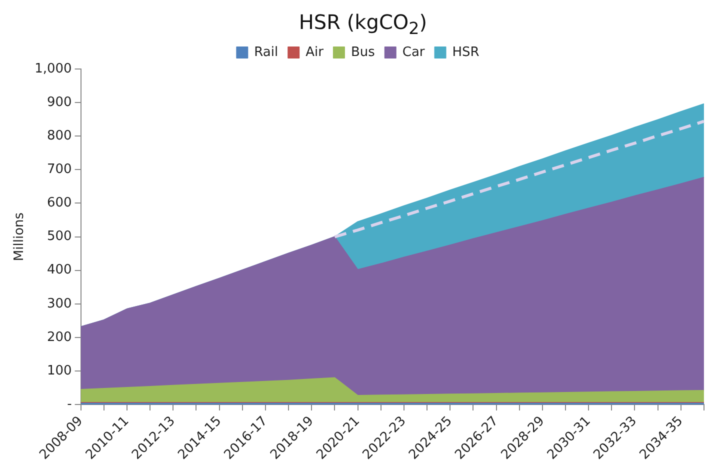 Image resolution: width=726 pixels, height=475 pixels. What do you see at coordinates (59, 102) in the screenshot?
I see `y-tick-label: 900` at bounding box center [59, 102].